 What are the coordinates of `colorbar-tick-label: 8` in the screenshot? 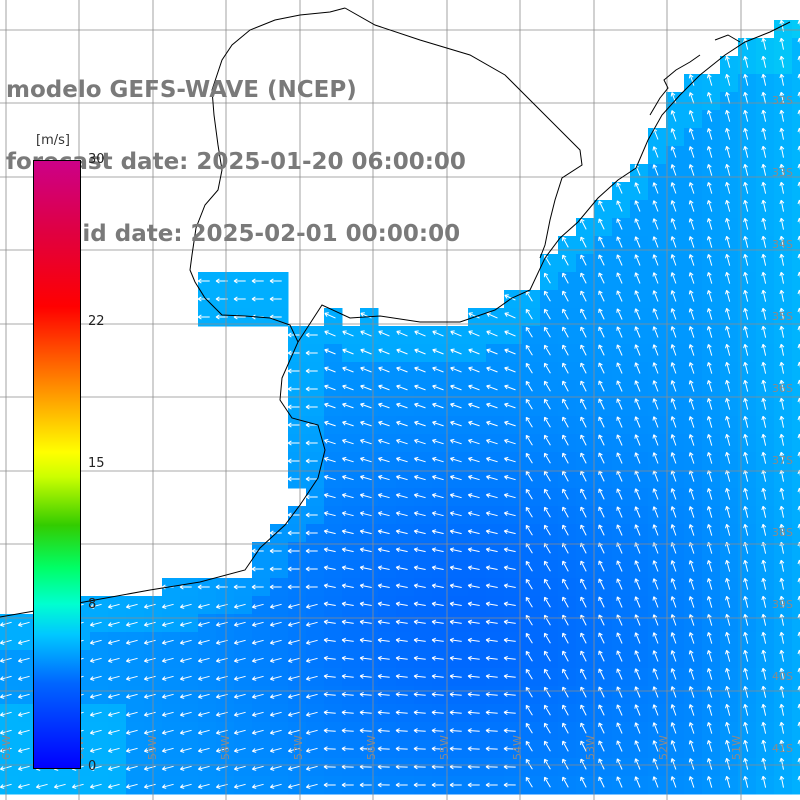 It's located at (92, 605).